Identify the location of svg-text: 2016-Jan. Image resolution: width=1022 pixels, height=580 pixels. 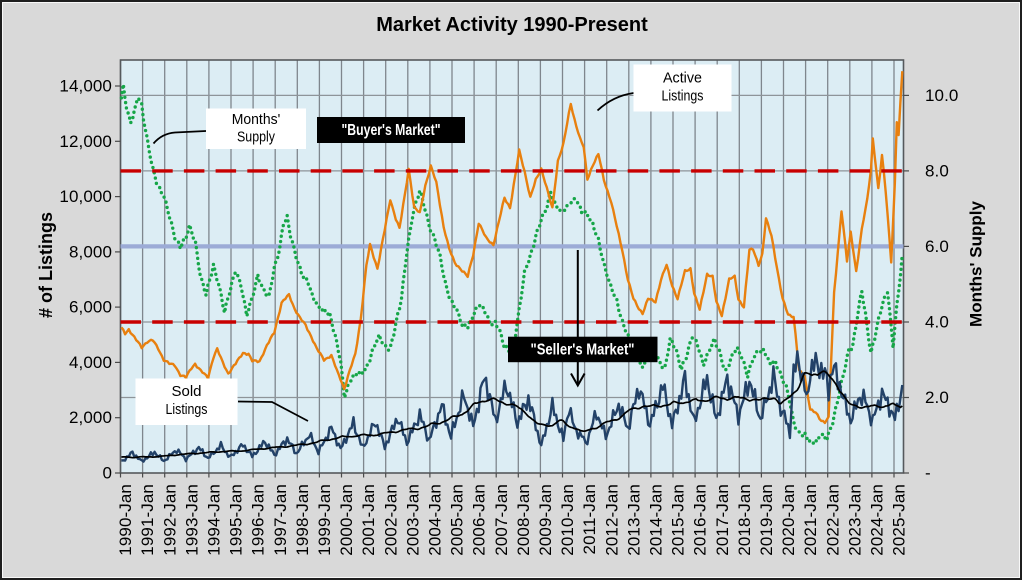
(700, 520).